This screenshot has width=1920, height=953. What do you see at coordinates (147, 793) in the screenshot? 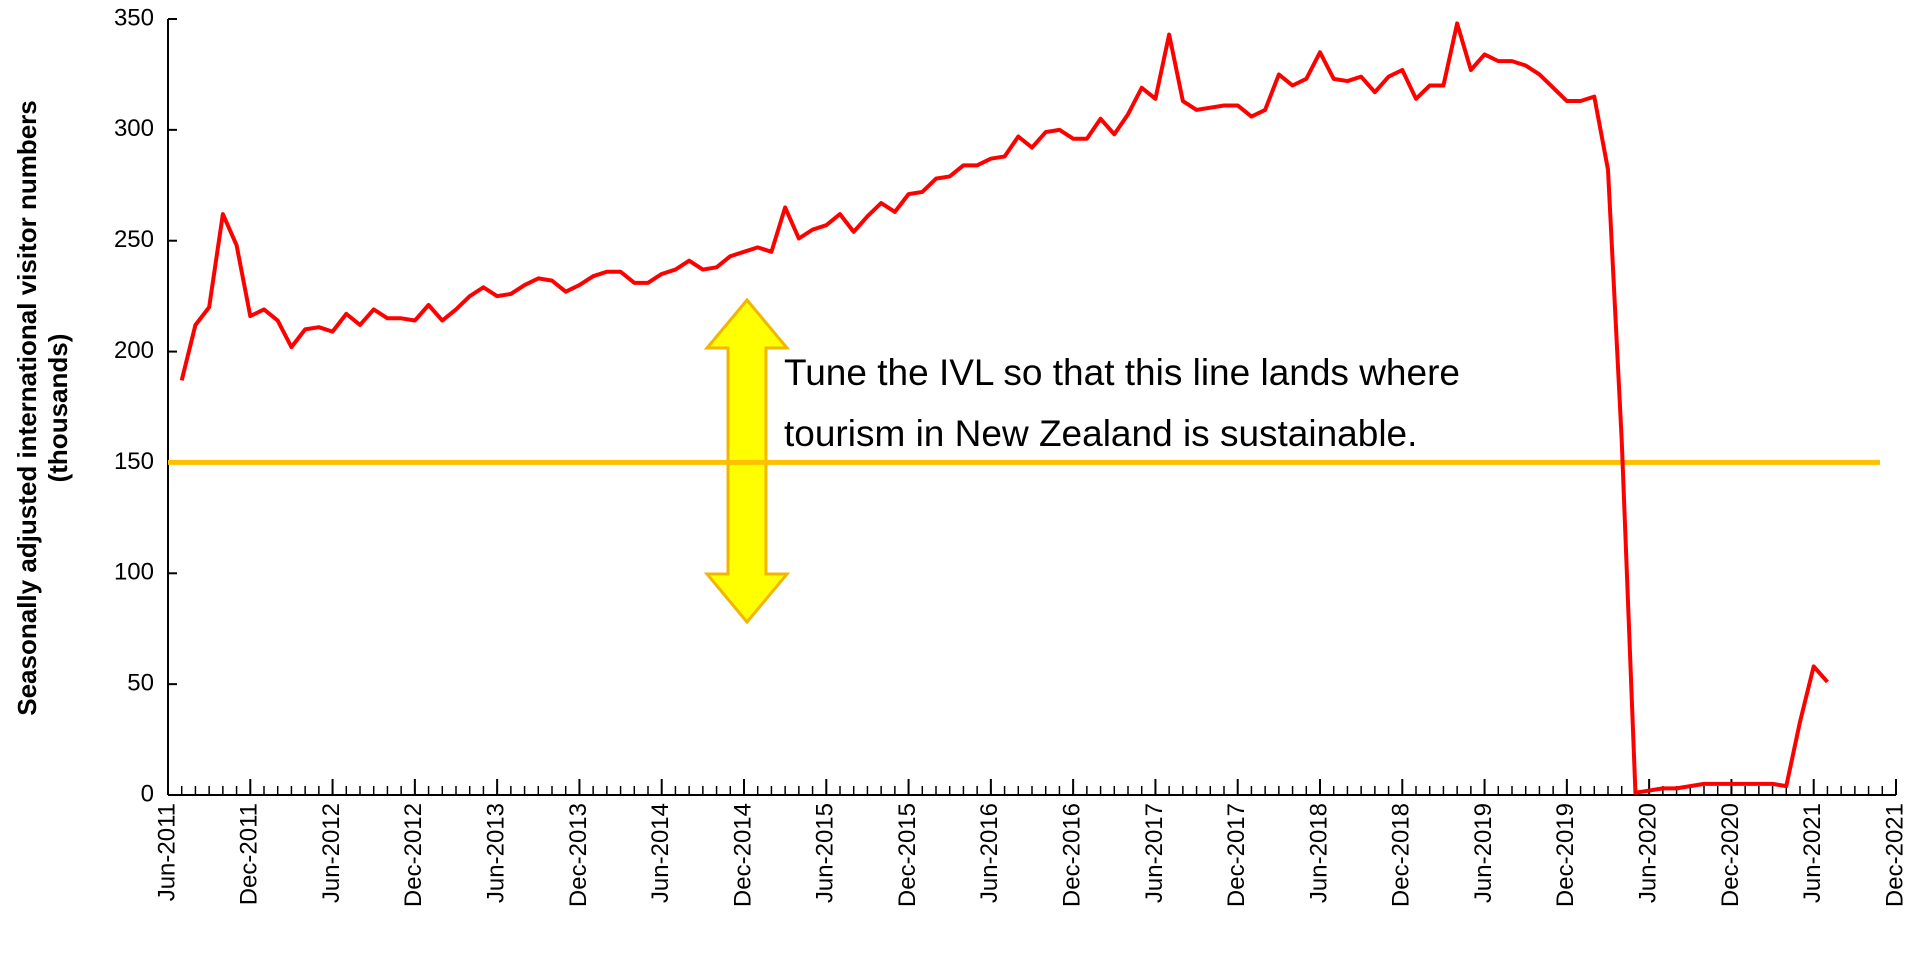
I see `y-tick-label: 0` at bounding box center [147, 793].